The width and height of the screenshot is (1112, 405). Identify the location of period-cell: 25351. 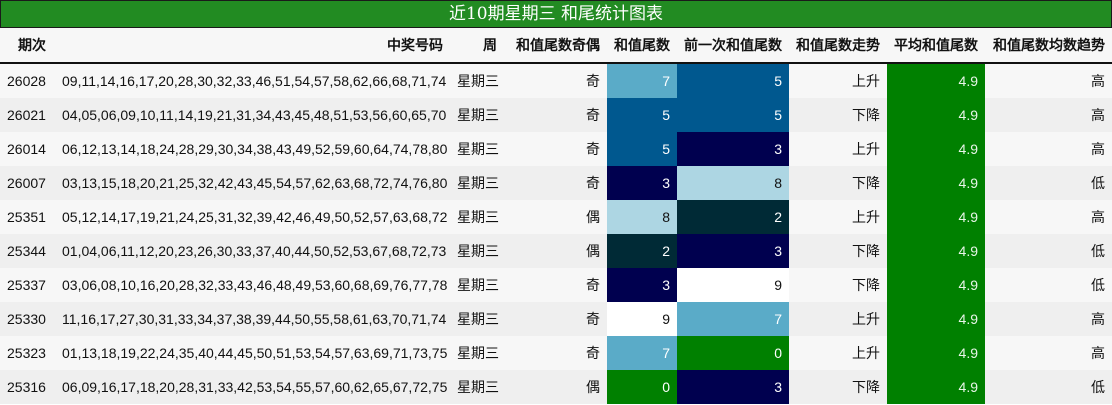
(27, 217).